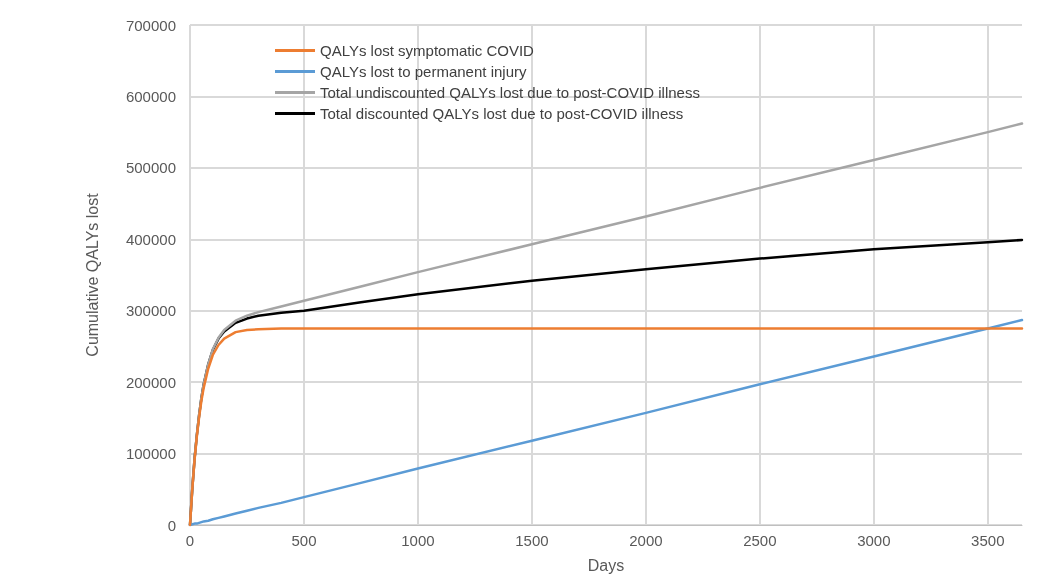 This screenshot has width=1061, height=588. Describe the element at coordinates (532, 540) in the screenshot. I see `x-tick-label: 1500` at that location.